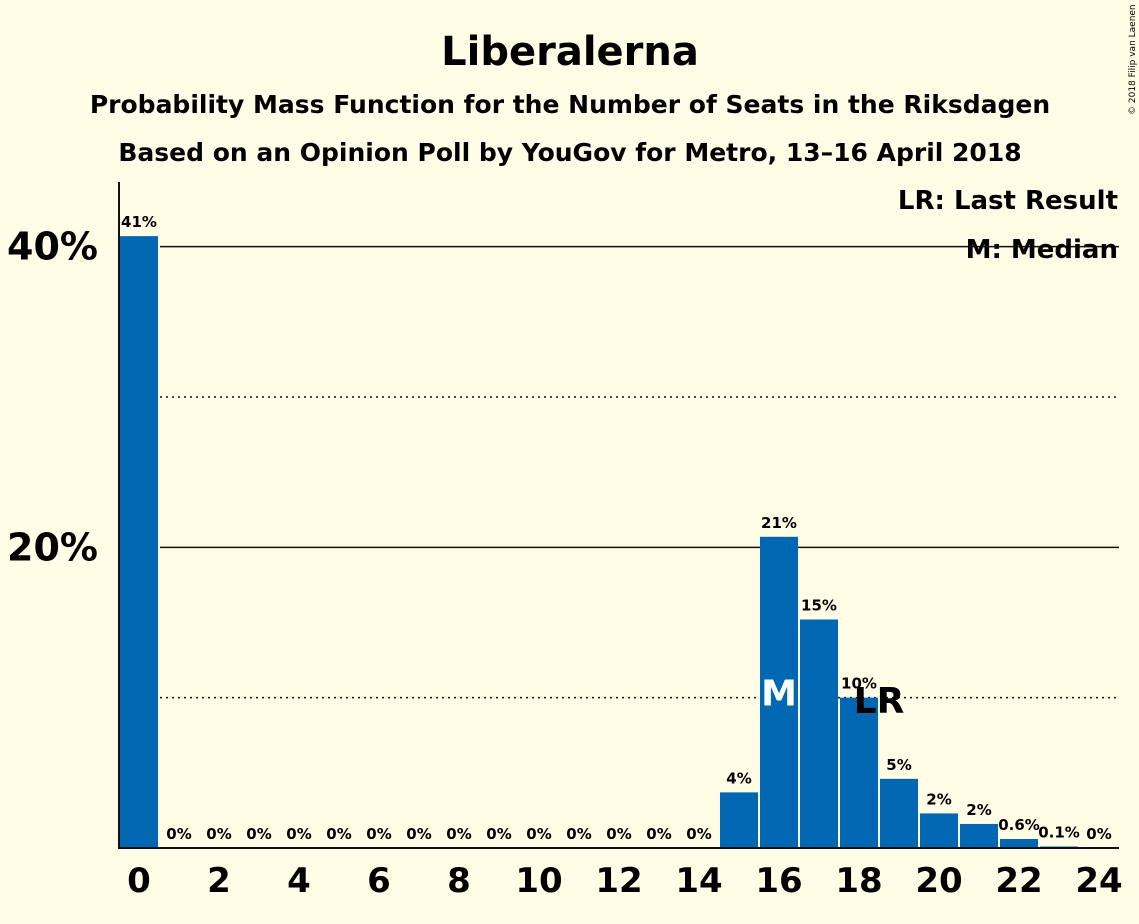  I want to click on x-tick-label: 24, so click(1098, 881).